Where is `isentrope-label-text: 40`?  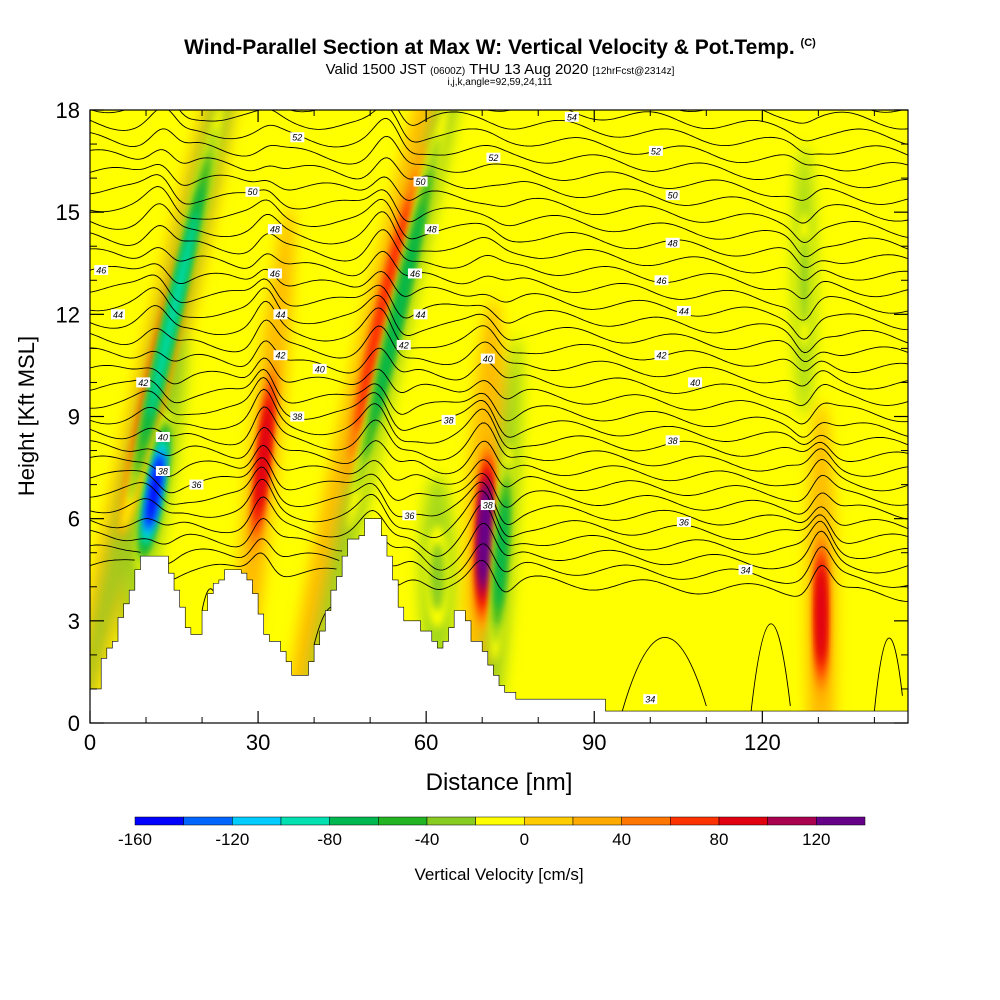
isentrope-label-text: 40 is located at coordinates (320, 369).